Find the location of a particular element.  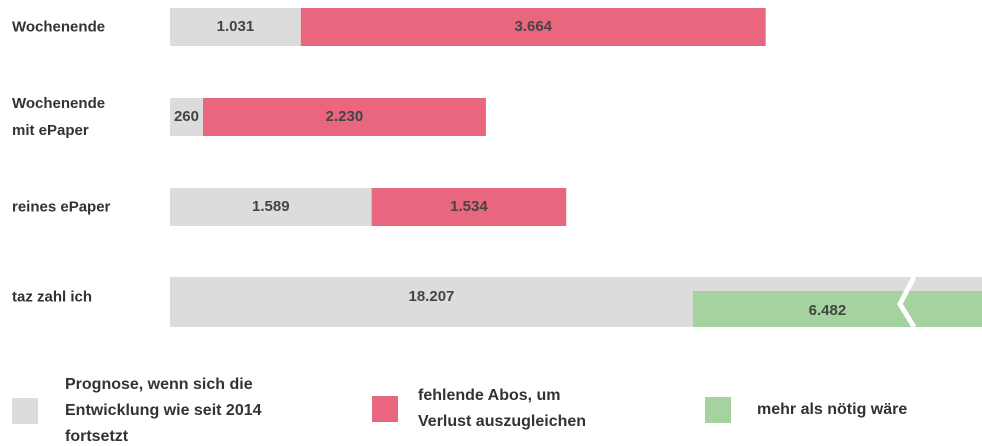

category-label: Wochenende mit ePaper is located at coordinates (59, 117).